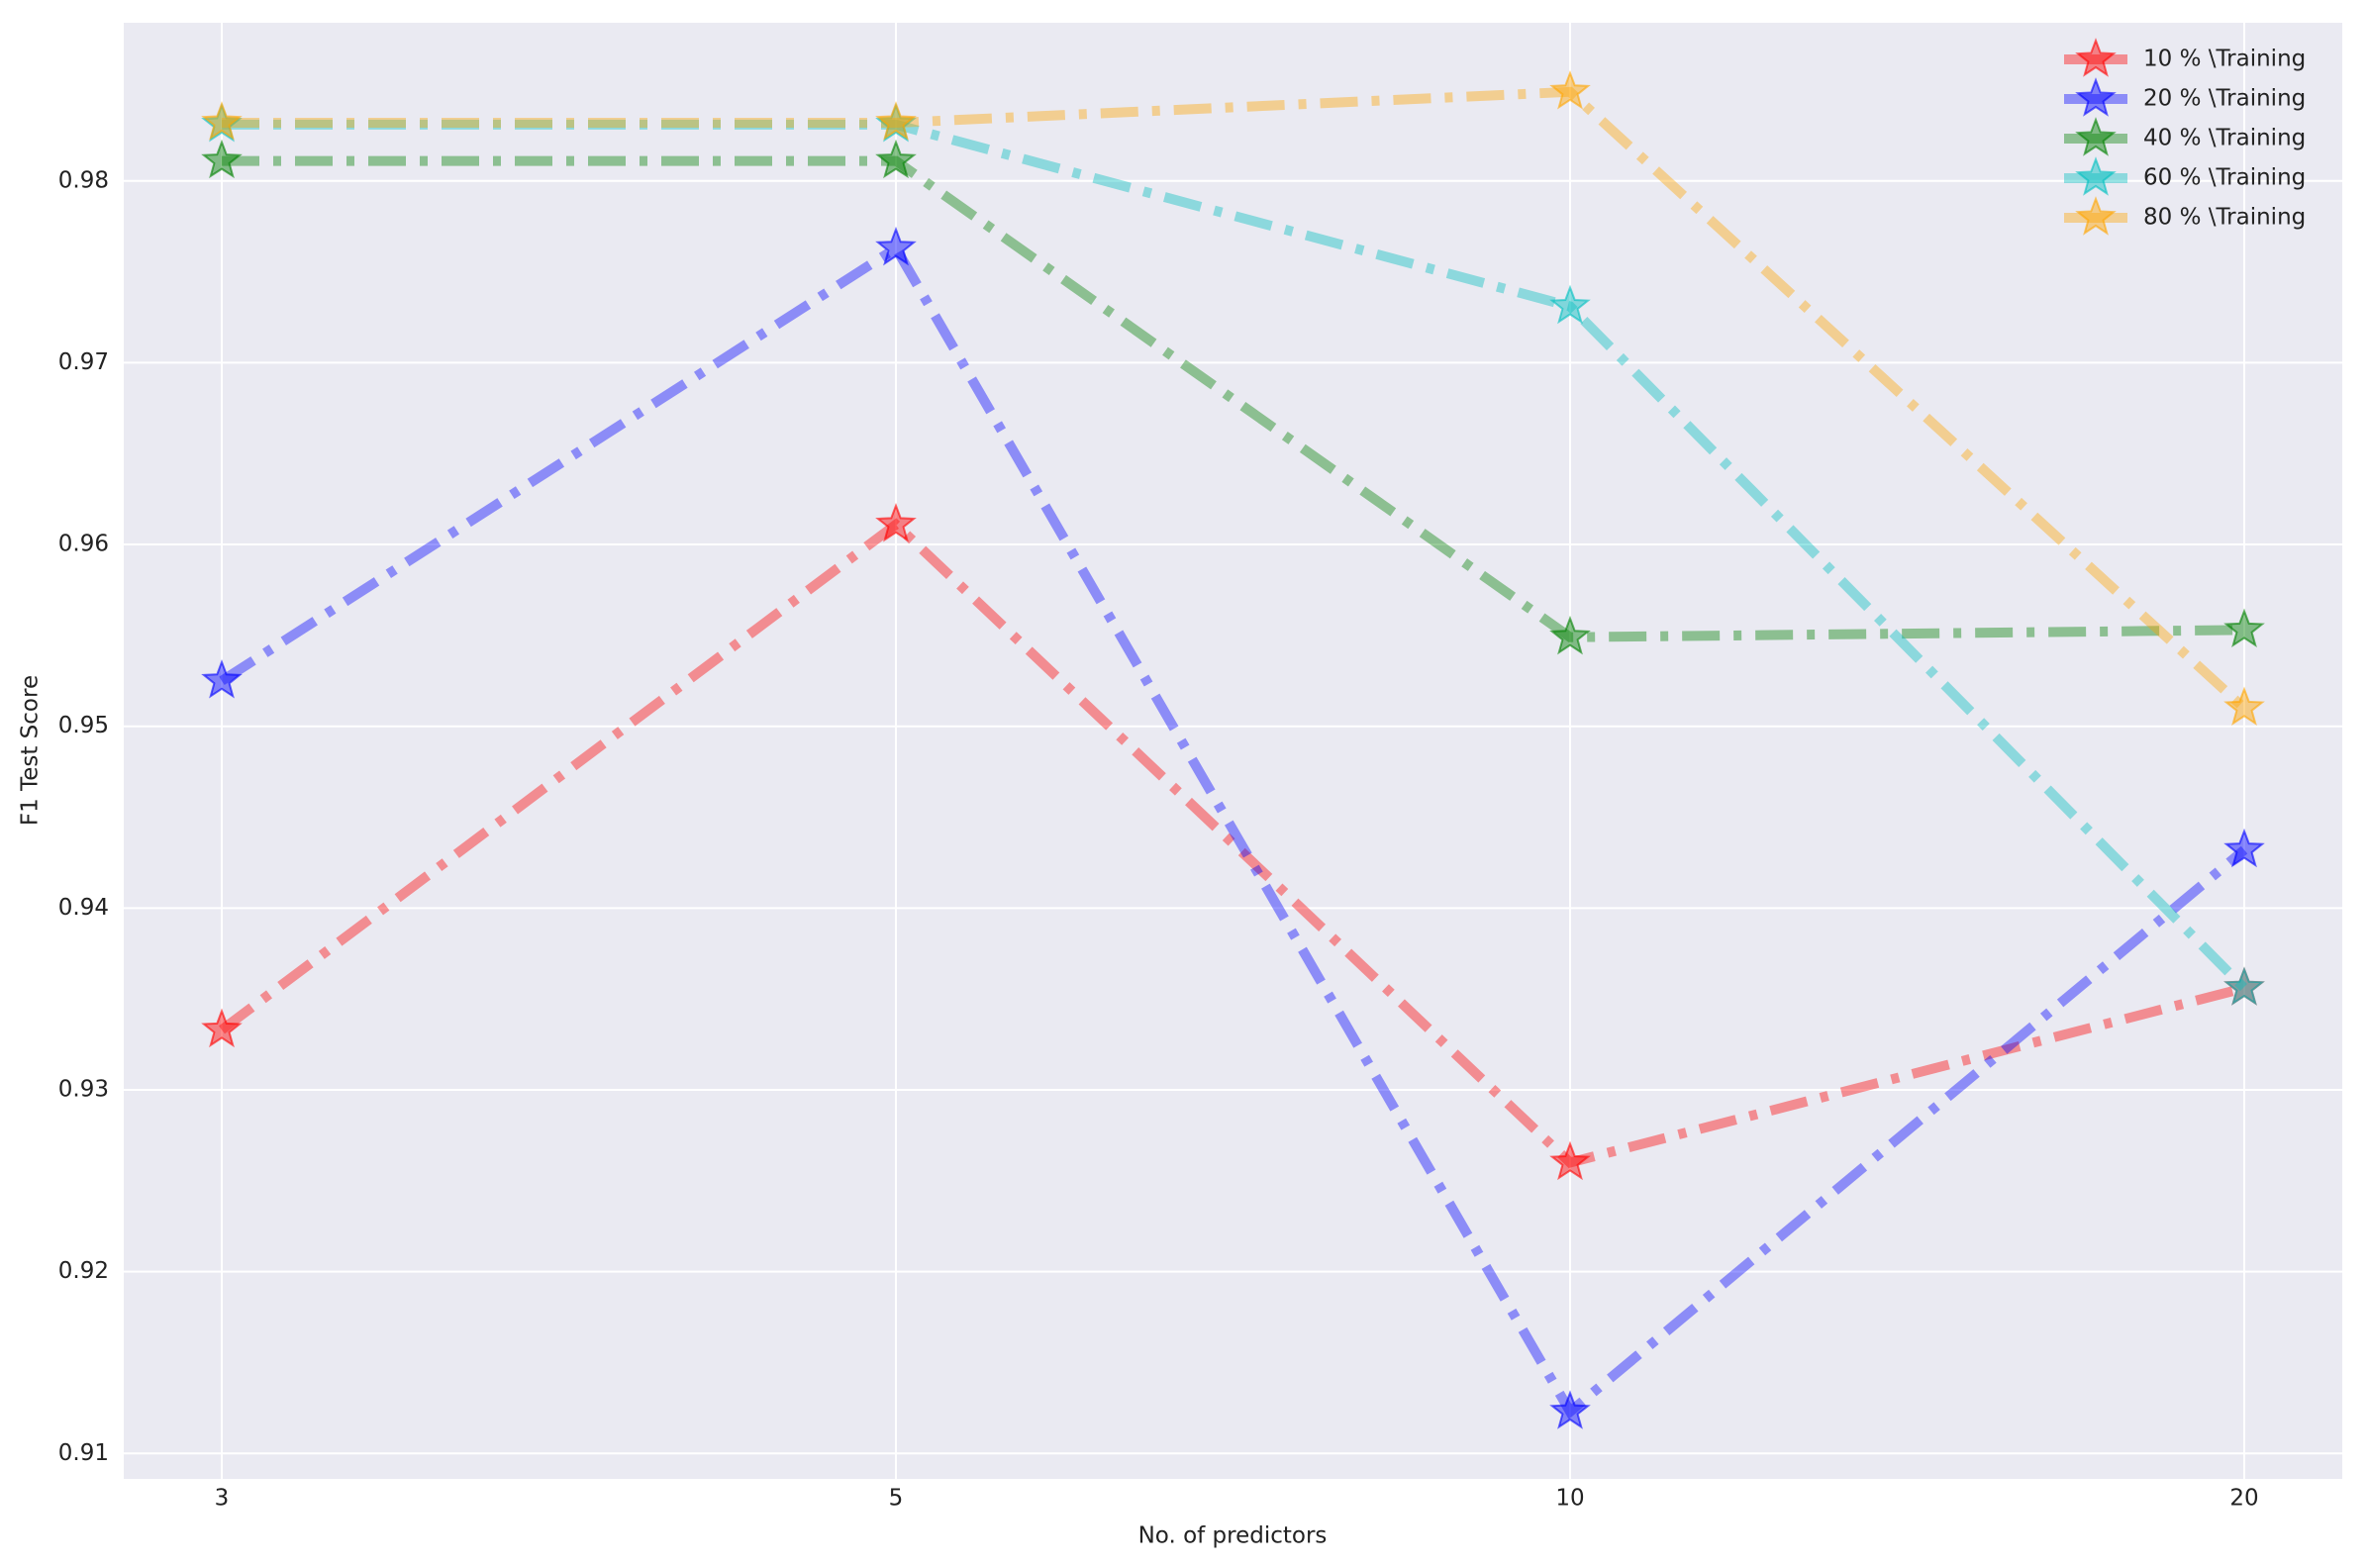 Image resolution: width=2368 pixels, height=1568 pixels. Describe the element at coordinates (2224, 59) in the screenshot. I see `legend-label: 10 % \Training` at that location.